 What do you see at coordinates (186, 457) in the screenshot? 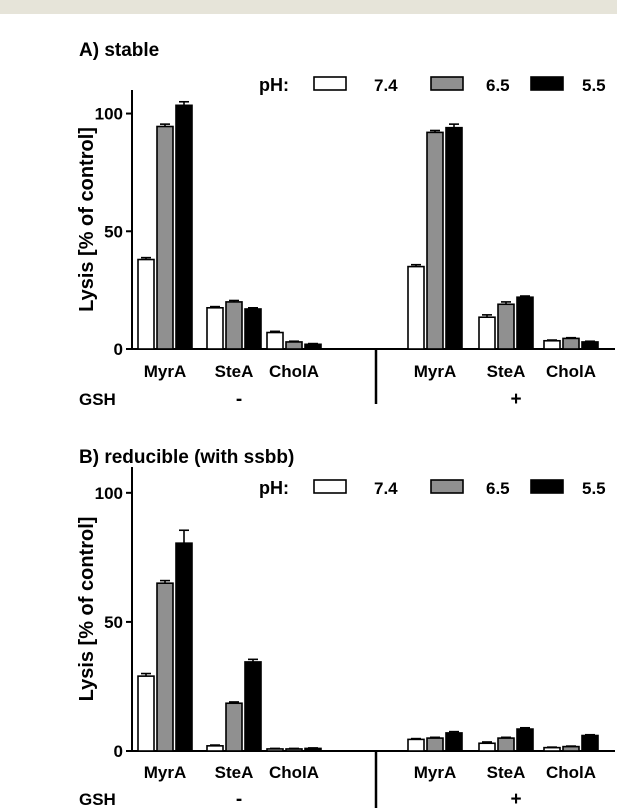
I see `chart-title-1: B) reducible (with ssbb)` at bounding box center [186, 457].